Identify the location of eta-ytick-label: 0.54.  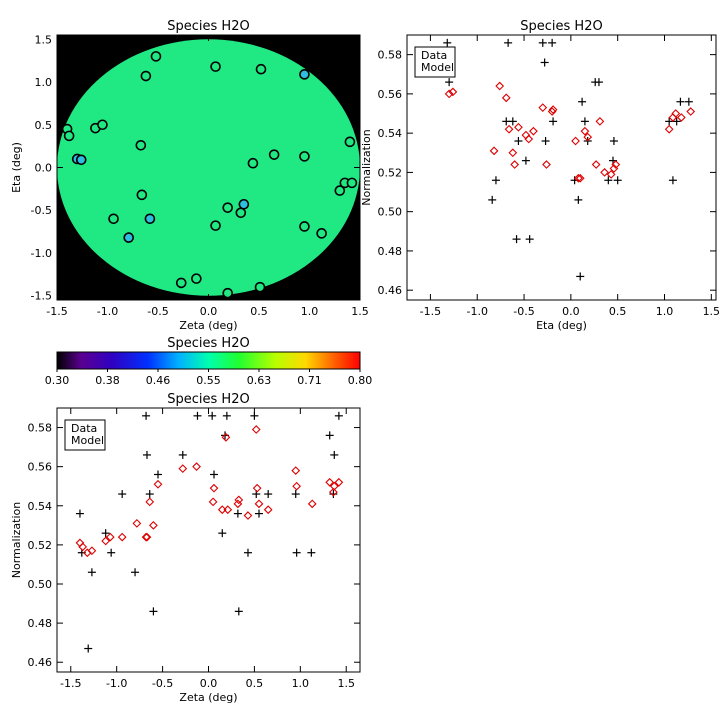
(390, 133).